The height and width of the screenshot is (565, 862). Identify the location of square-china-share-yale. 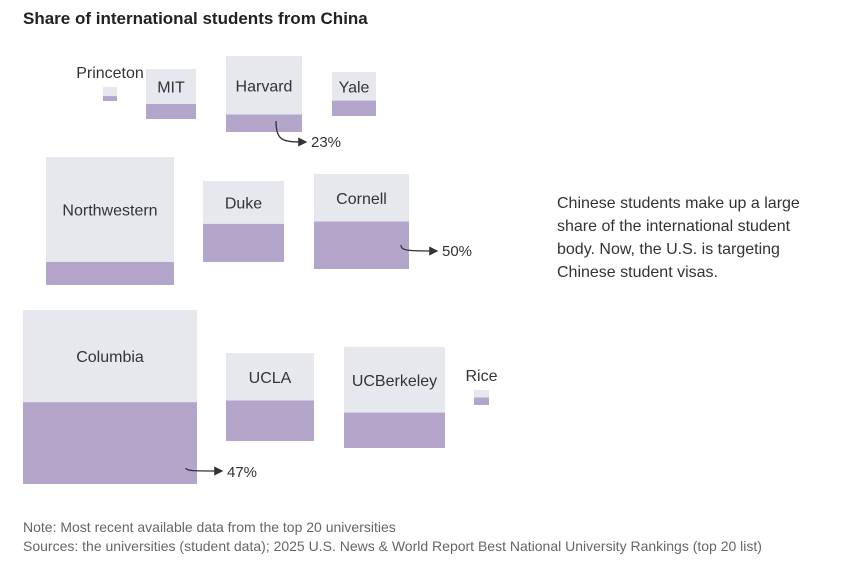
(354, 108).